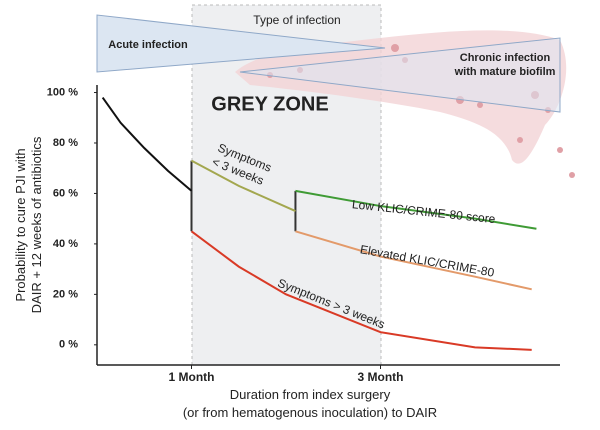 The image size is (600, 430). I want to click on chronic-wedge, so click(400, 75).